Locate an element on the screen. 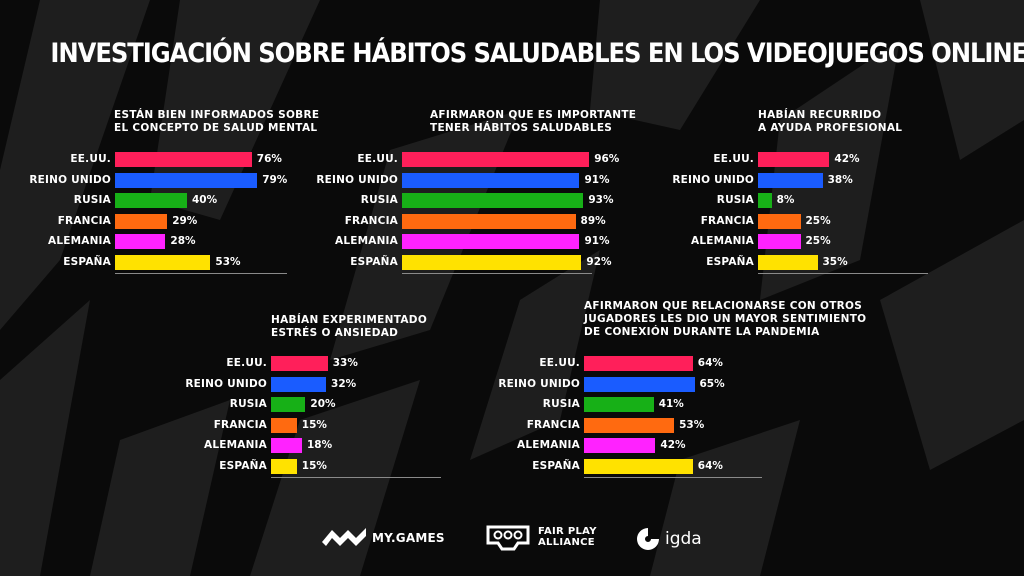 This screenshot has height=576, width=1024. footer-logos: MY.GAMES FAIR PLAY ALLIANCE igda is located at coordinates (512, 540).